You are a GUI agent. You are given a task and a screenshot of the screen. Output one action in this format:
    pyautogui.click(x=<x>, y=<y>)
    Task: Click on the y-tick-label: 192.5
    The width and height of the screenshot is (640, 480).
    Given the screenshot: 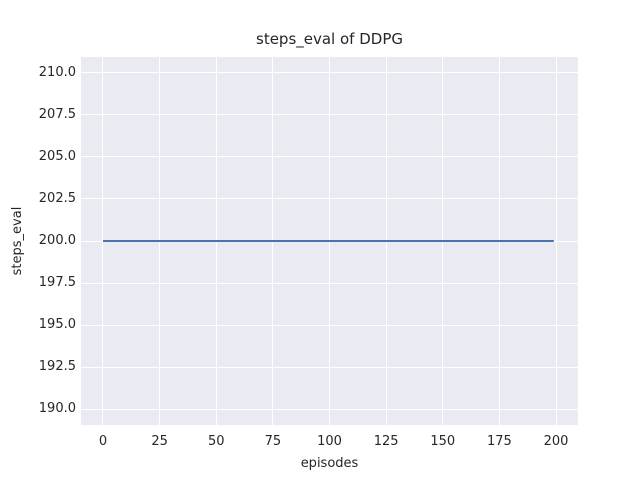 What is the action you would take?
    pyautogui.click(x=57, y=367)
    